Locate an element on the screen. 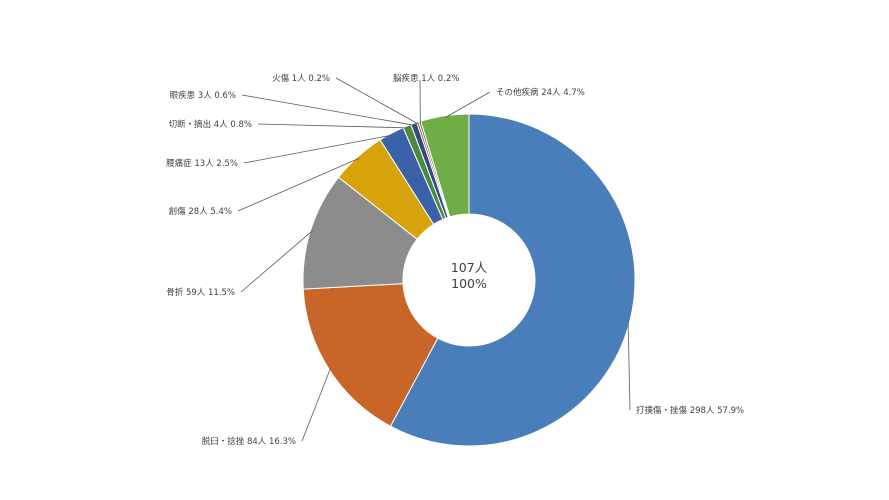 This screenshot has height=500, width=889. center-total-percent: 100% is located at coordinates (469, 283).